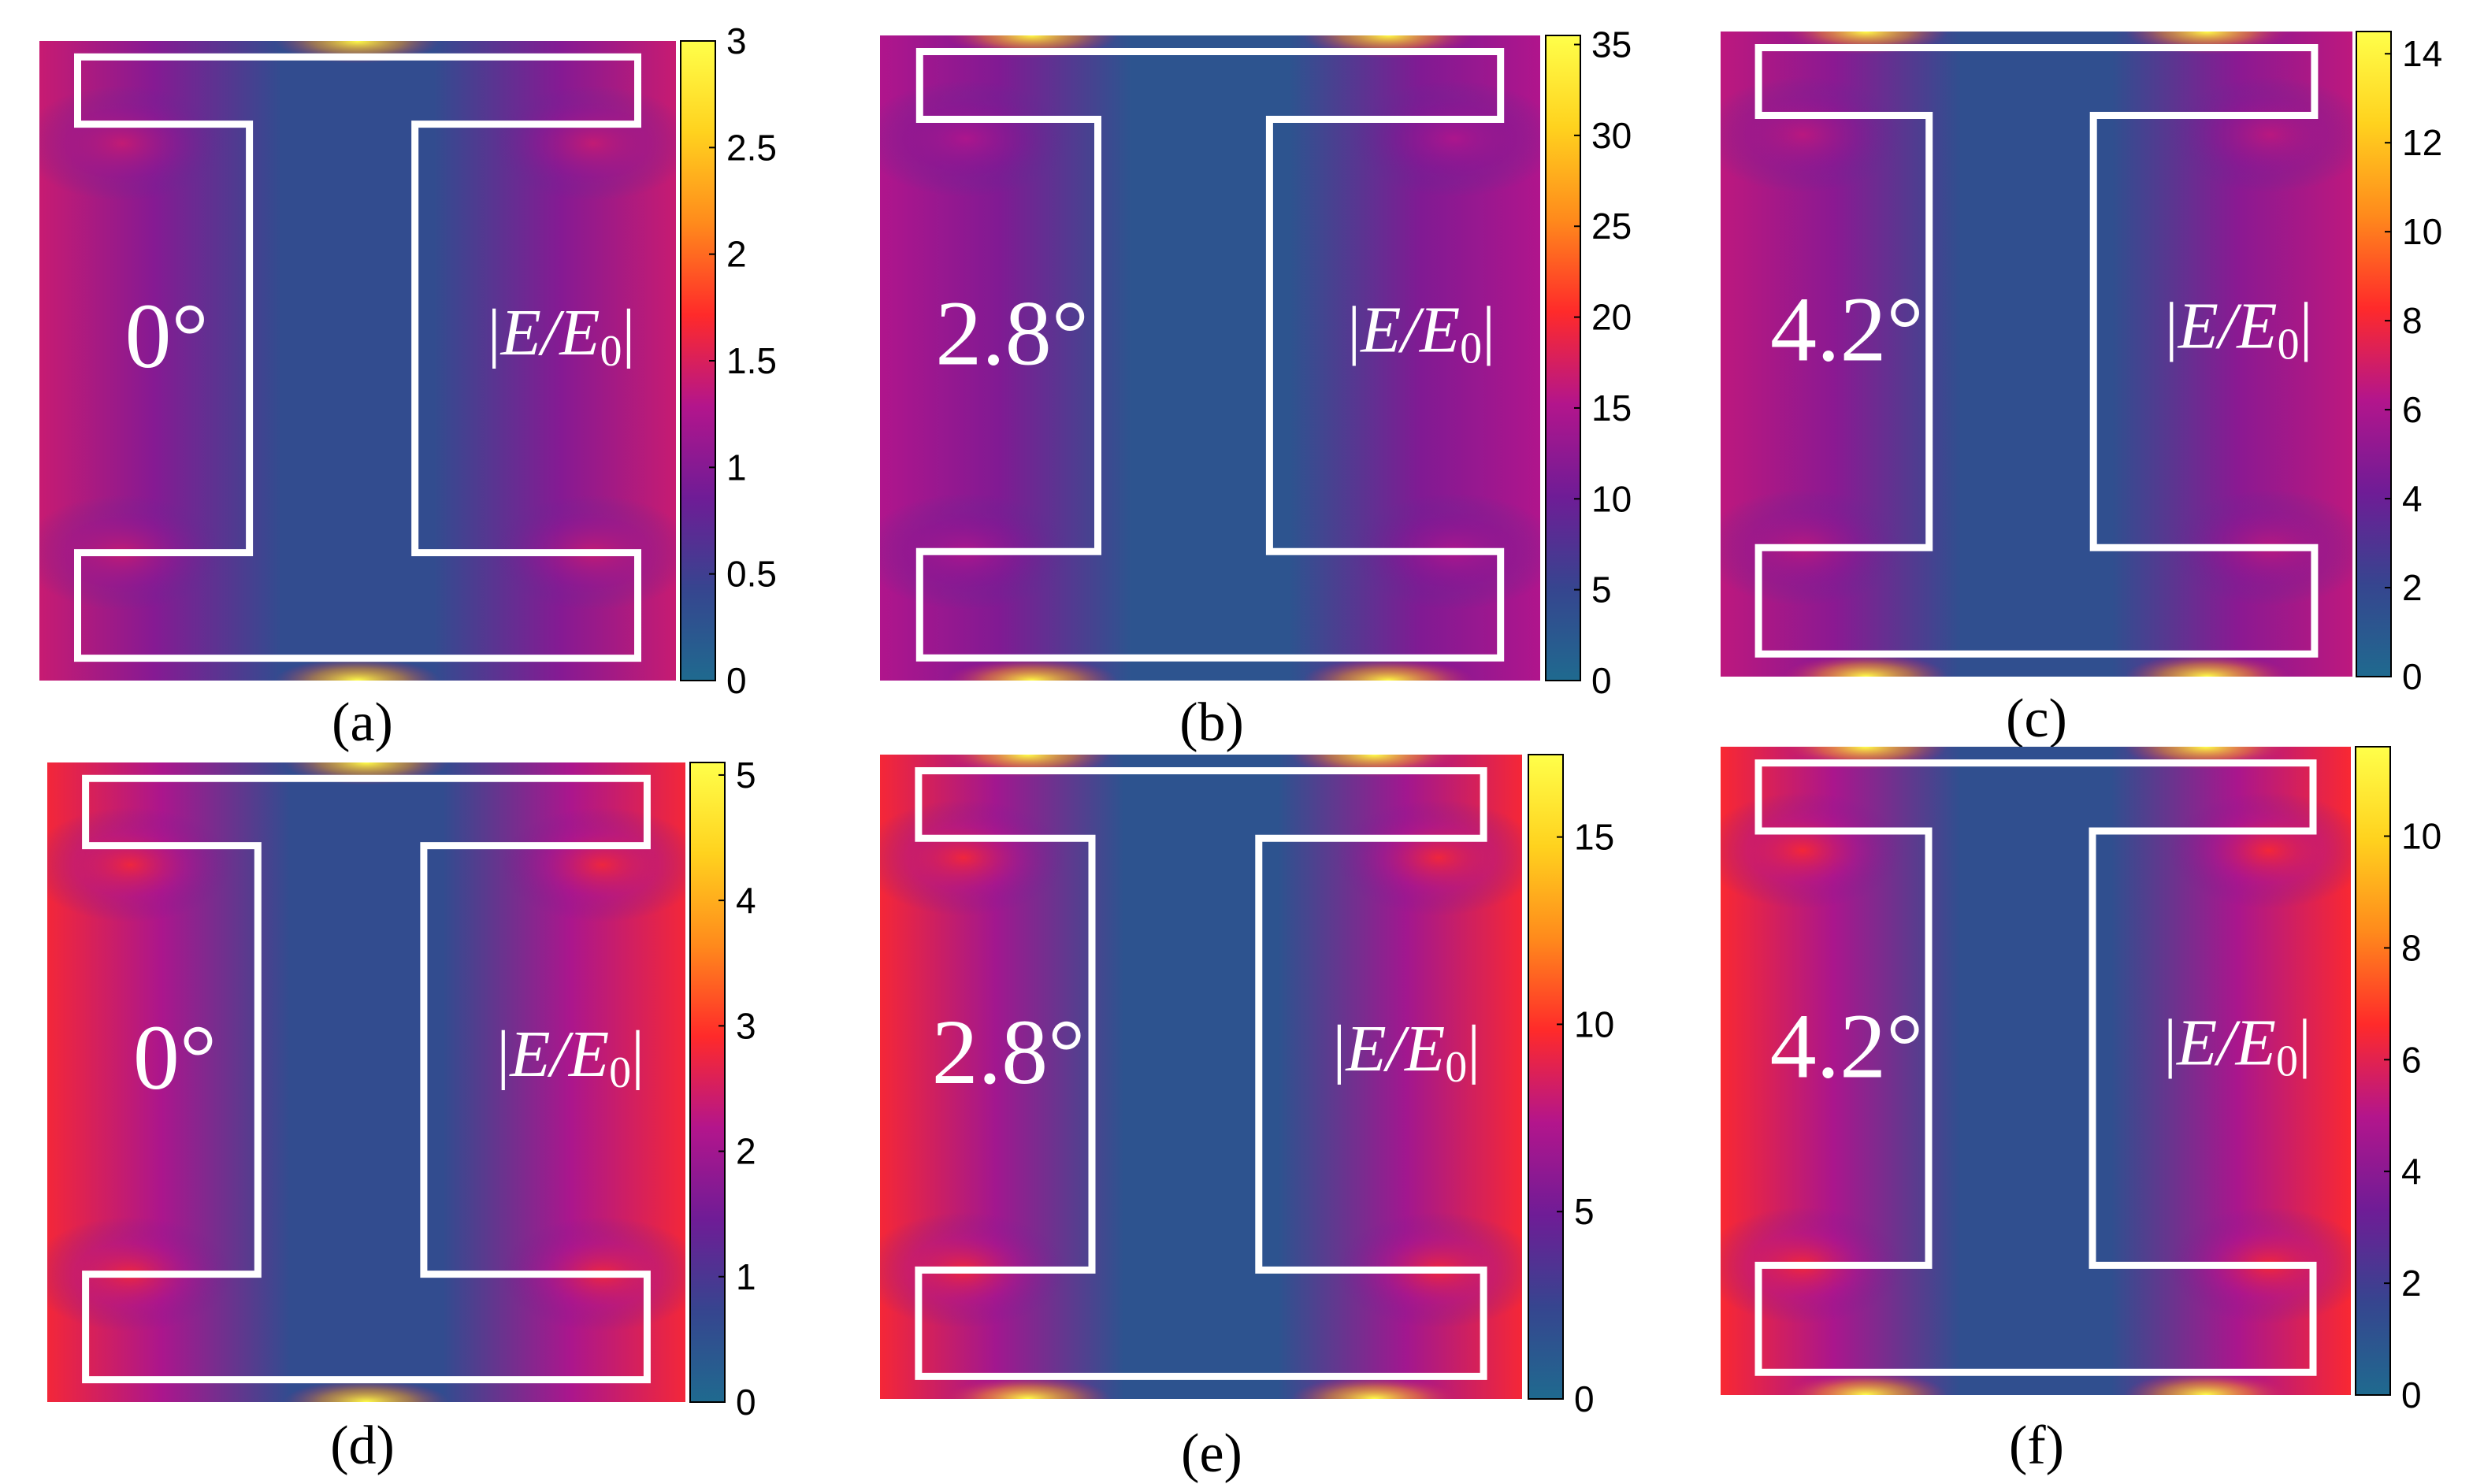 The image size is (2484, 1484). What do you see at coordinates (362, 722) in the screenshot?
I see `panel-label: (a)` at bounding box center [362, 722].